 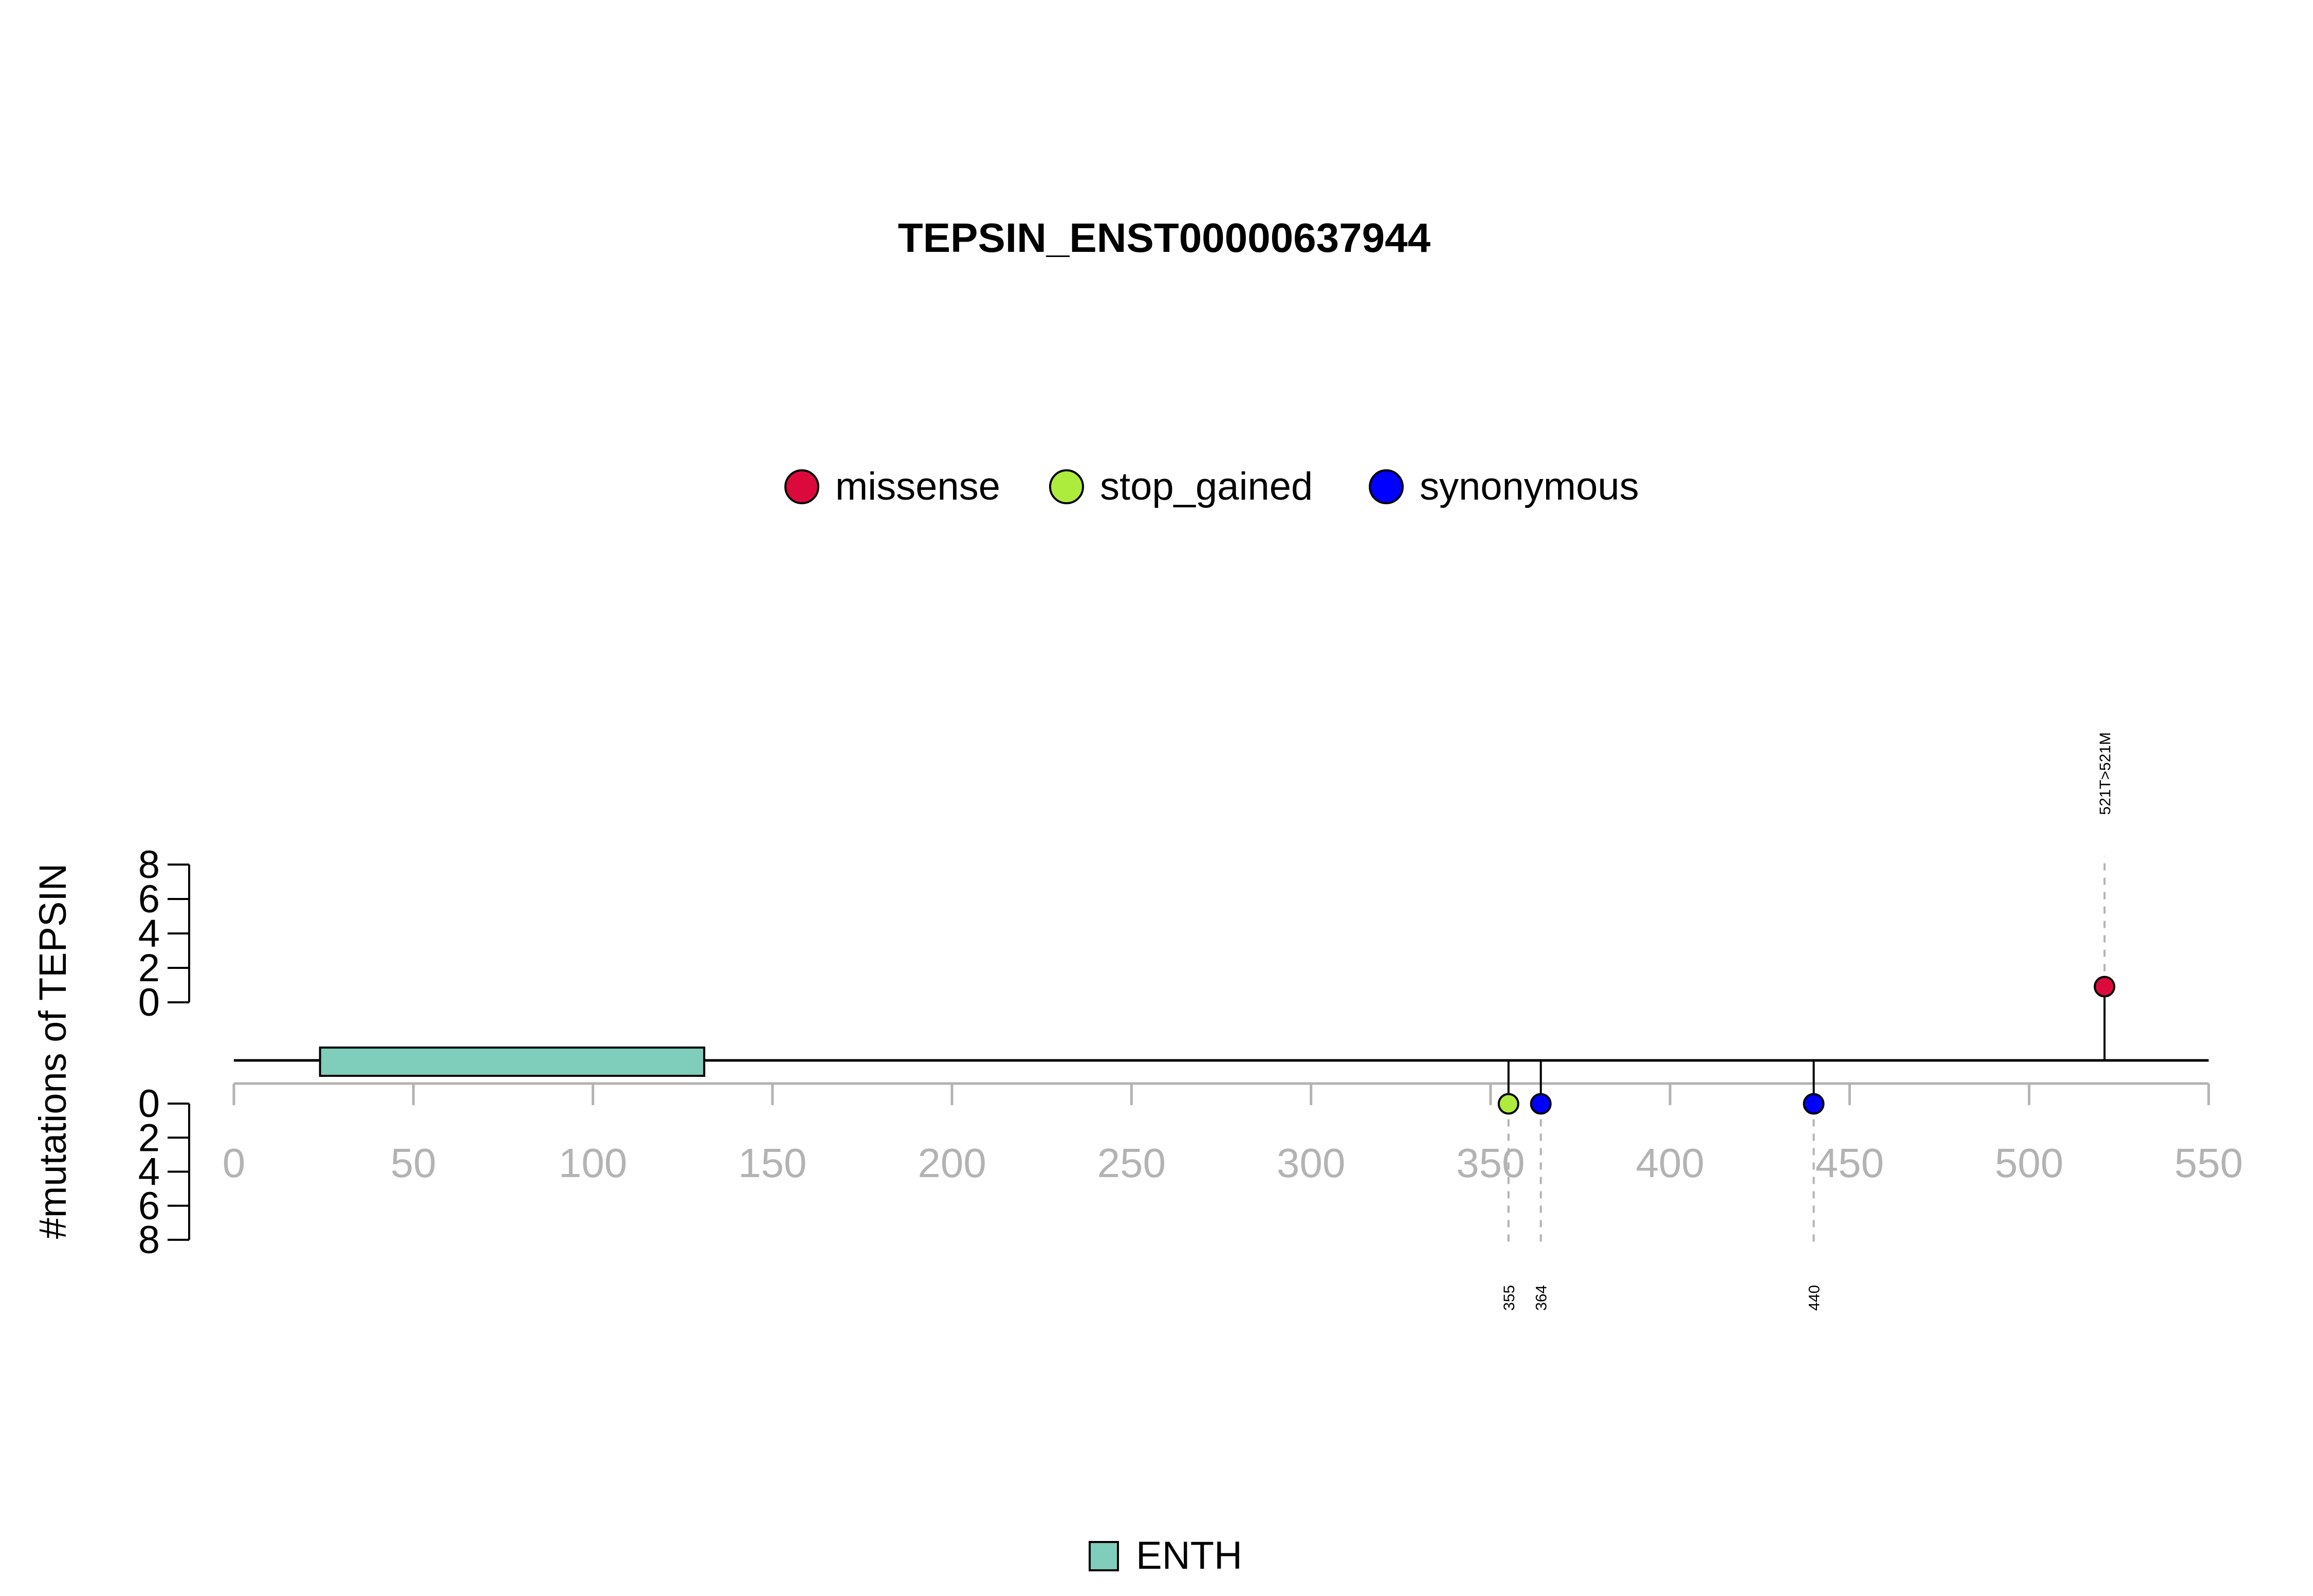 I want to click on domain-ENTH, so click(x=512, y=1062).